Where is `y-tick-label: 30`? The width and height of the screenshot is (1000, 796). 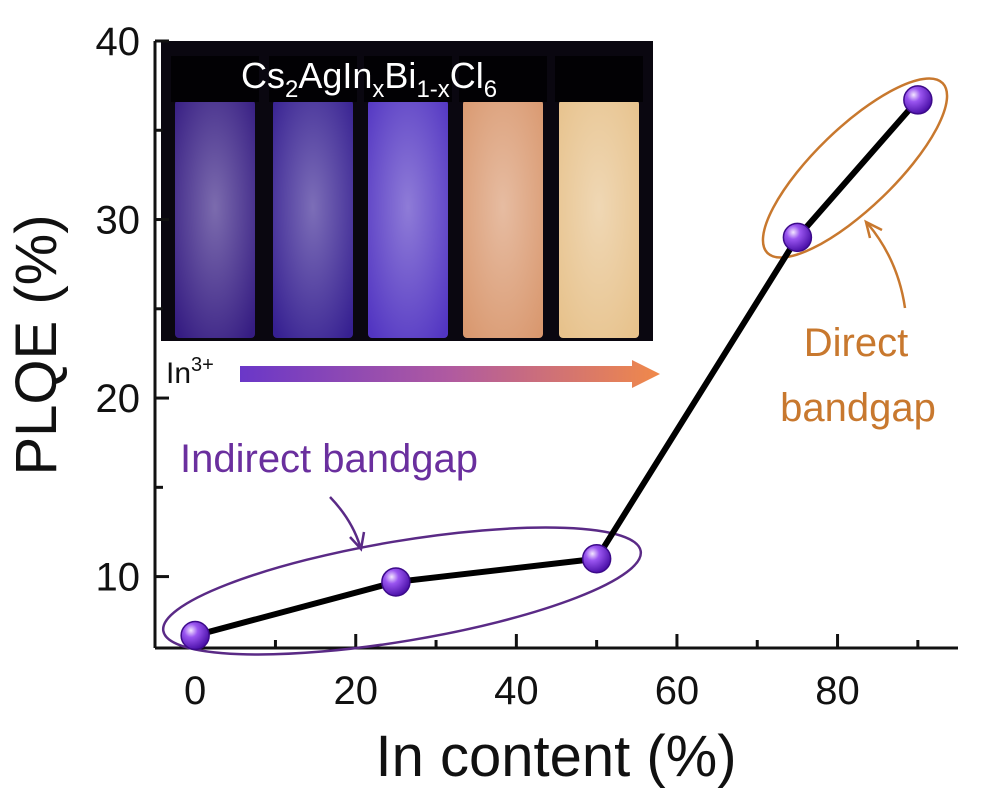
y-tick-label: 30 is located at coordinates (118, 221).